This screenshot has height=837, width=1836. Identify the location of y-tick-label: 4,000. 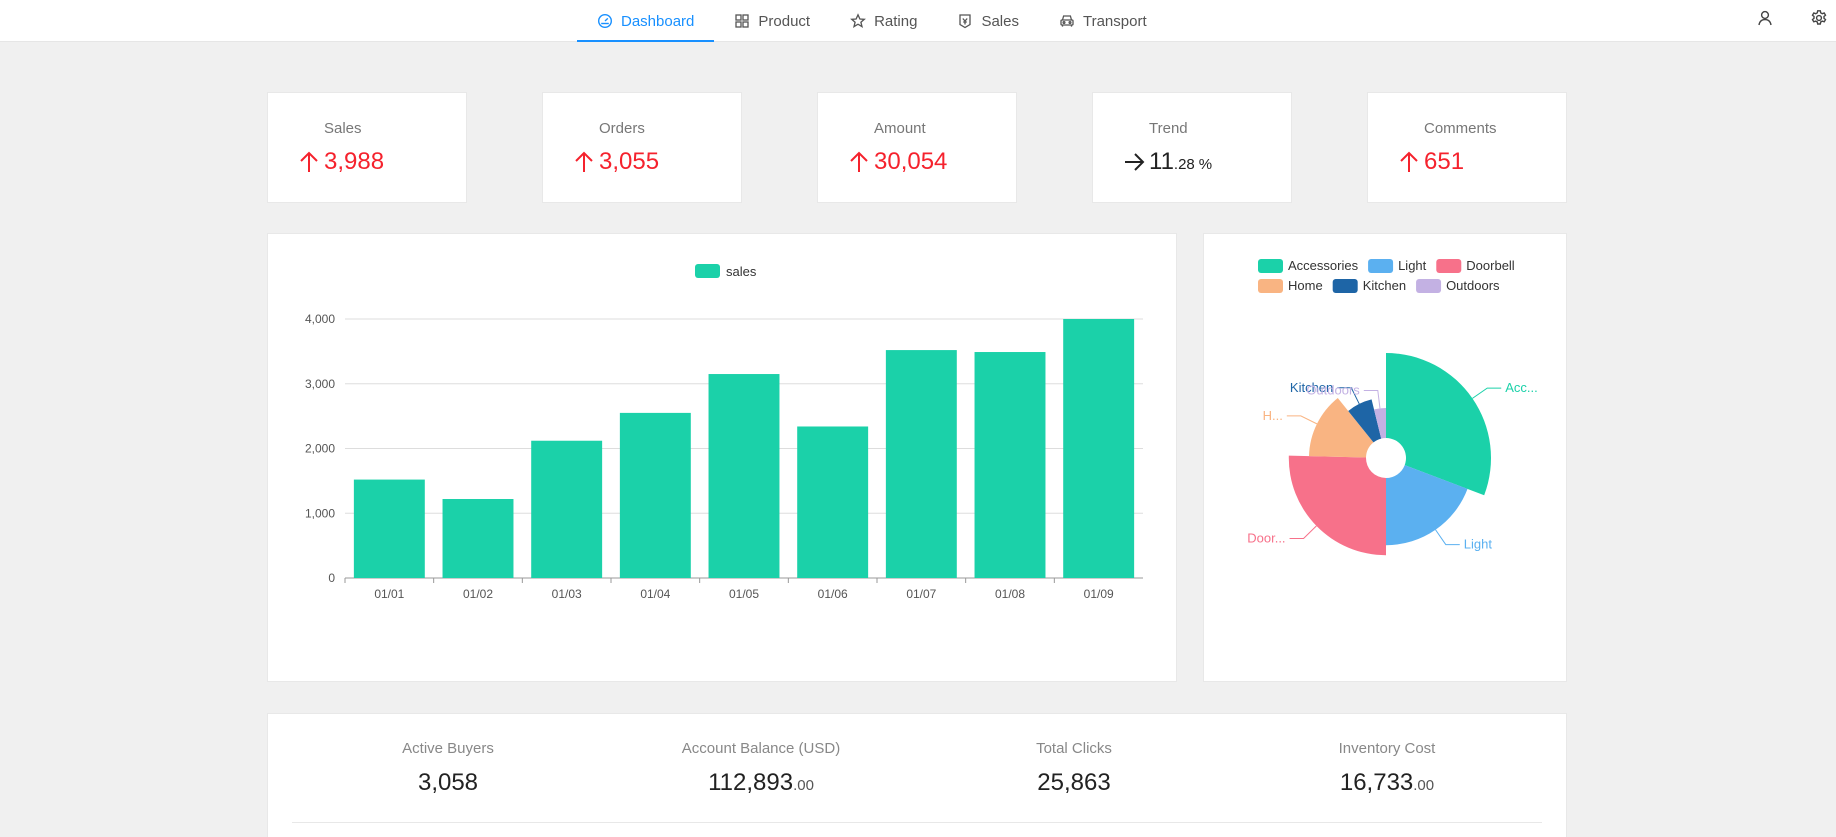
(320, 319).